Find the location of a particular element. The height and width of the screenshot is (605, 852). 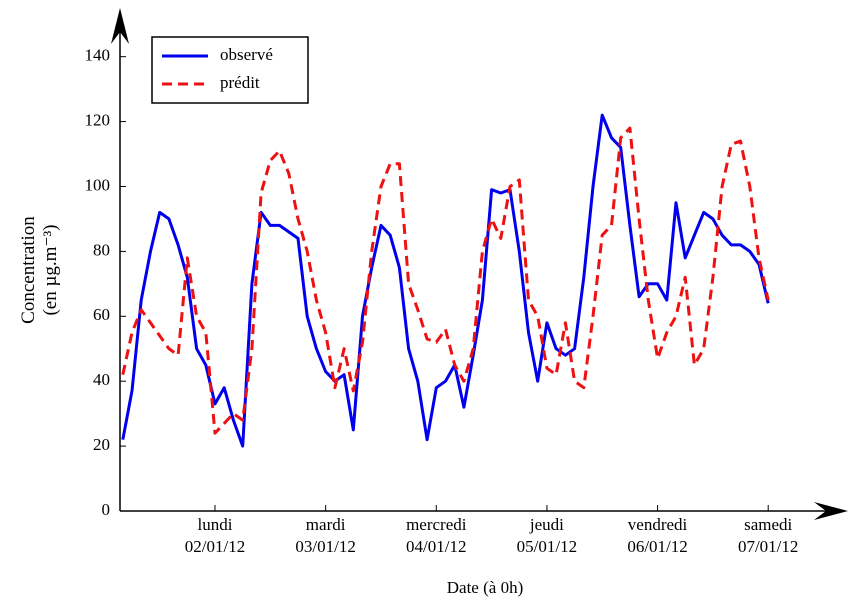

legend-label: observé is located at coordinates (246, 54).